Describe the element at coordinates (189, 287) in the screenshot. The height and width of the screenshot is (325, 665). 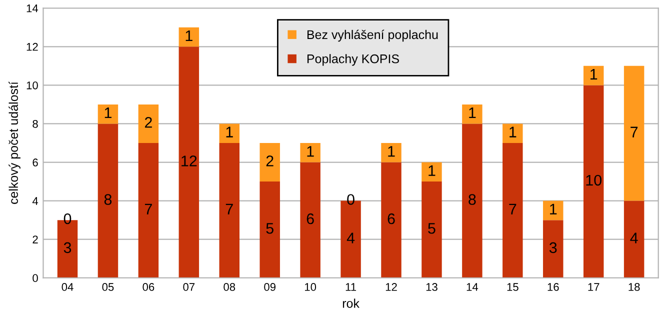
I see `x-tick-label: 07` at that location.